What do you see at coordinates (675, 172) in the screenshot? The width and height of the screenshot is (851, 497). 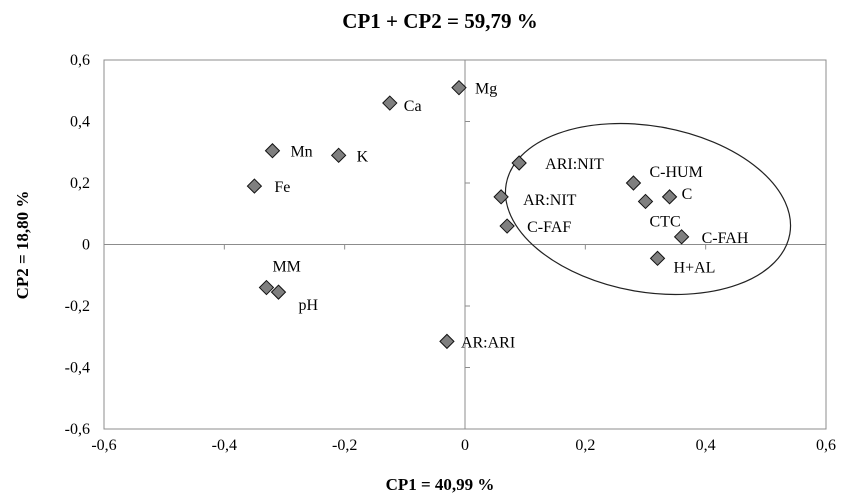 I see `point-label-c-hum: C-HUM` at bounding box center [675, 172].